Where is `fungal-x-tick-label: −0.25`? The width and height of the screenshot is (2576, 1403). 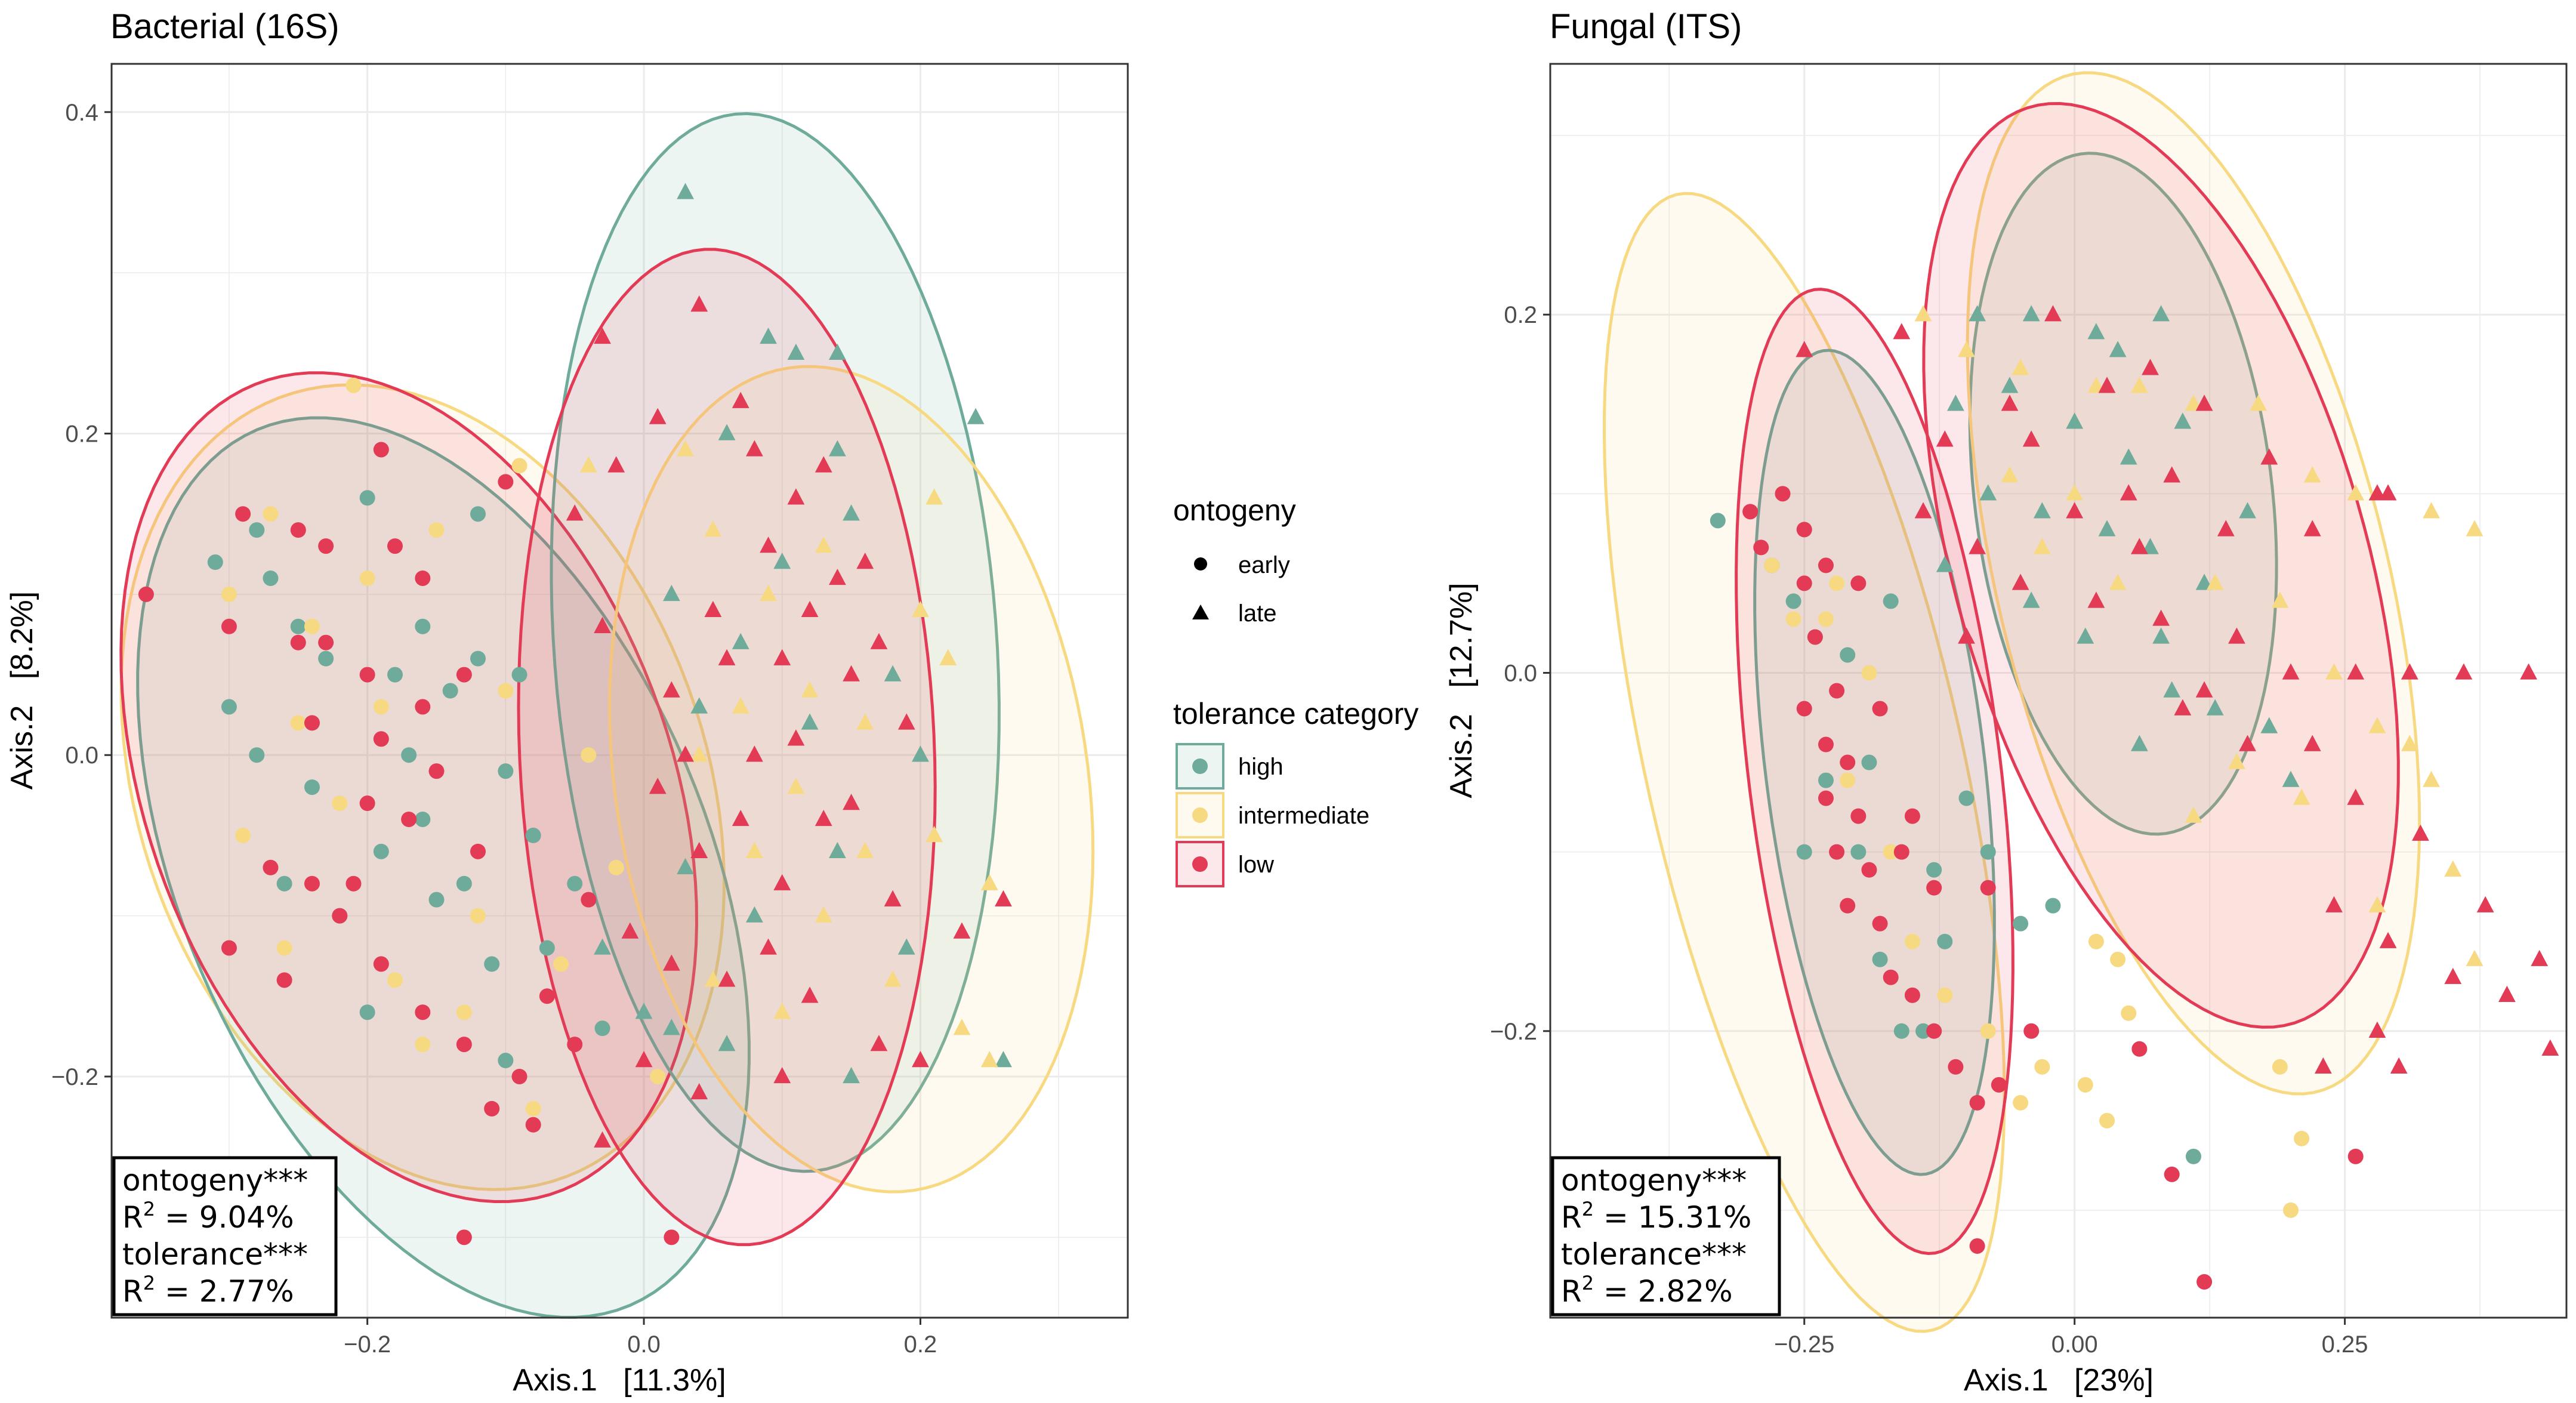
fungal-x-tick-label: −0.25 is located at coordinates (1804, 1344).